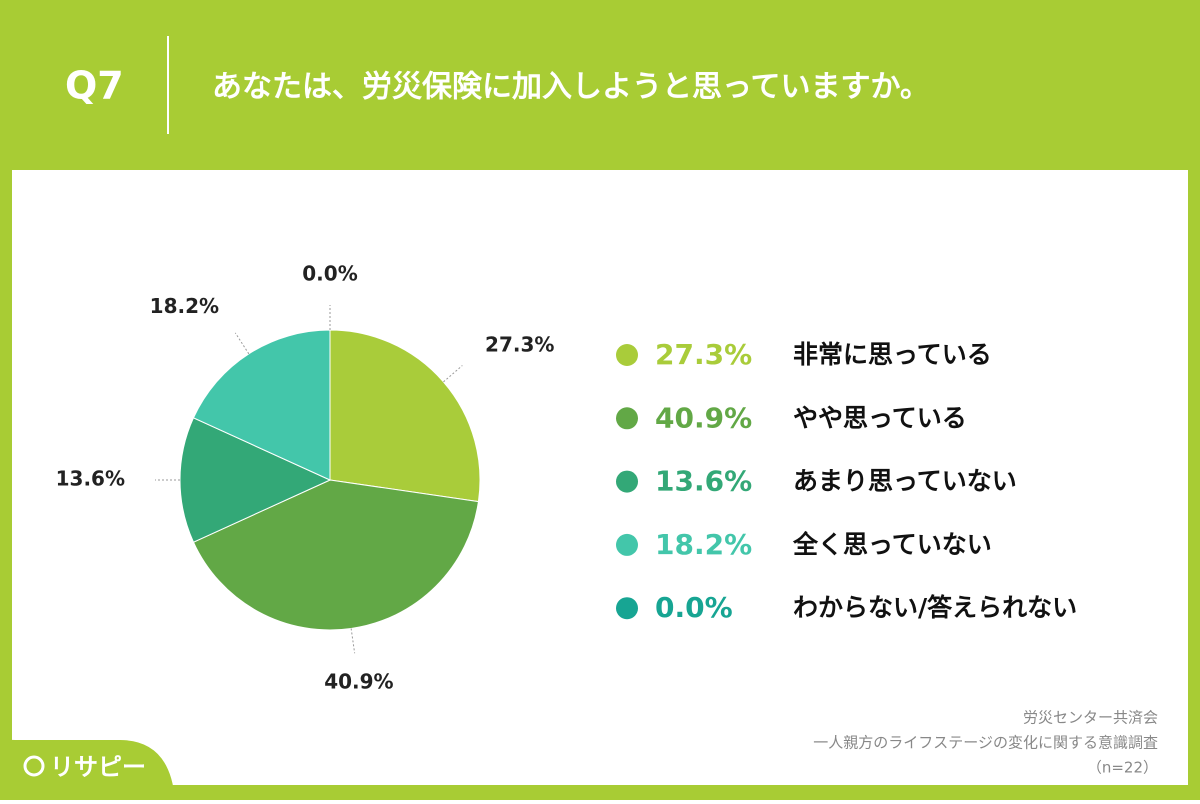 Image resolution: width=1200 pixels, height=804 pixels. Describe the element at coordinates (694, 607) in the screenshot. I see `legend-value: 0.0%` at that location.